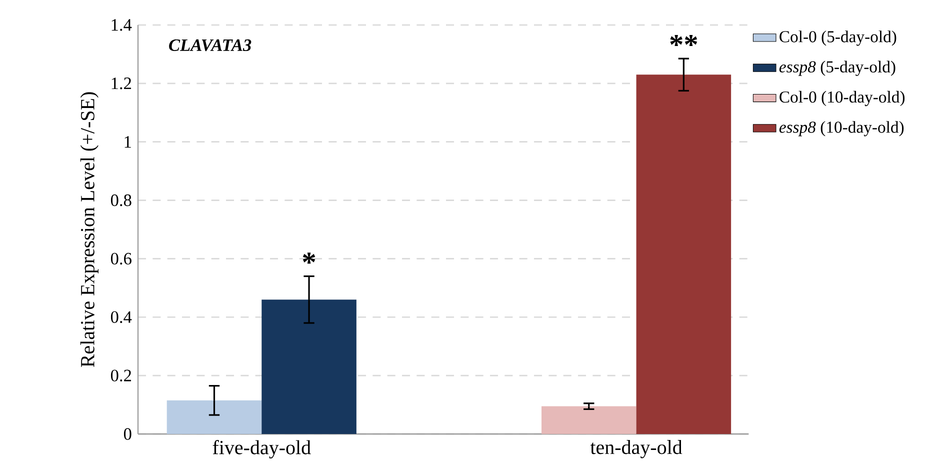 This screenshot has width=950, height=468. Describe the element at coordinates (121, 317) in the screenshot. I see `y-tick-label: 0.4` at that location.